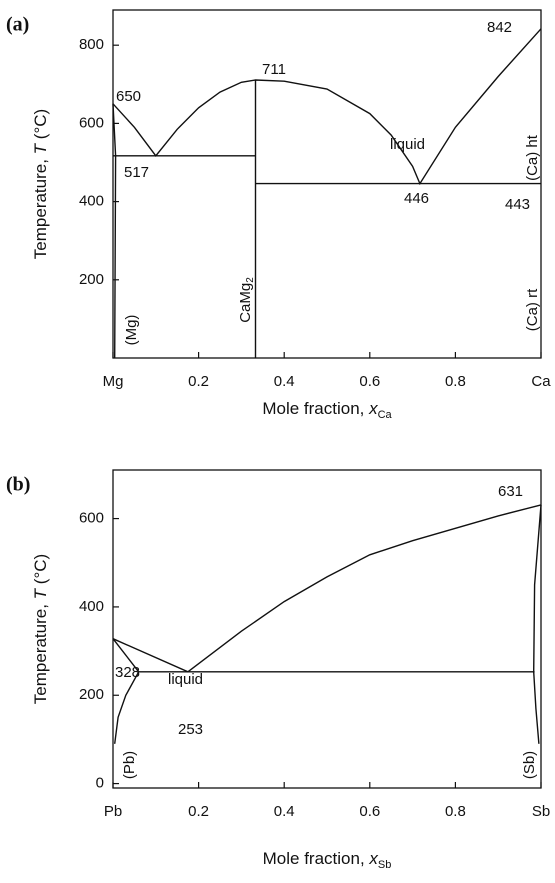 The image size is (555, 883). I want to click on x-axis-title-sub: Ca, so click(385, 415).